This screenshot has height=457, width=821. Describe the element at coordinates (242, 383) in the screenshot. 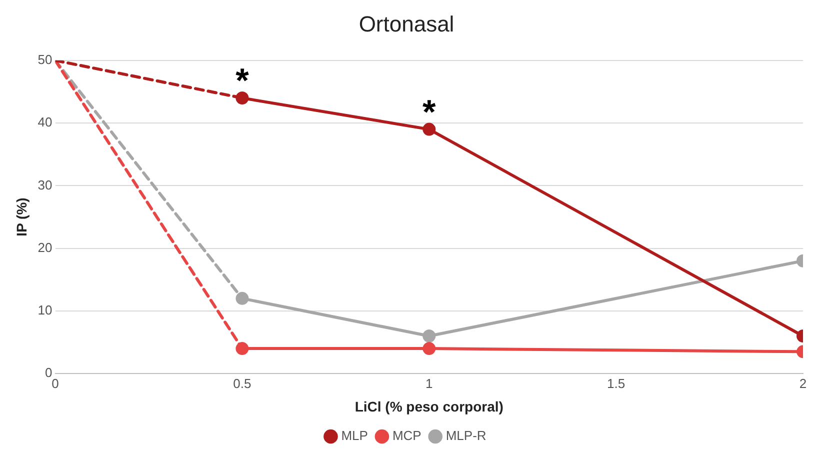

I see `x-tick-label: 0.5` at that location.